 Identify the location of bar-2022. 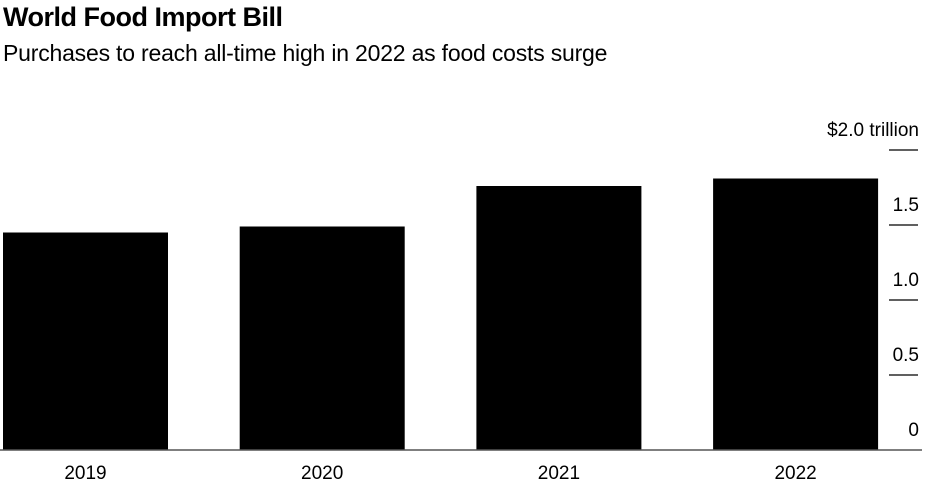
(796, 314).